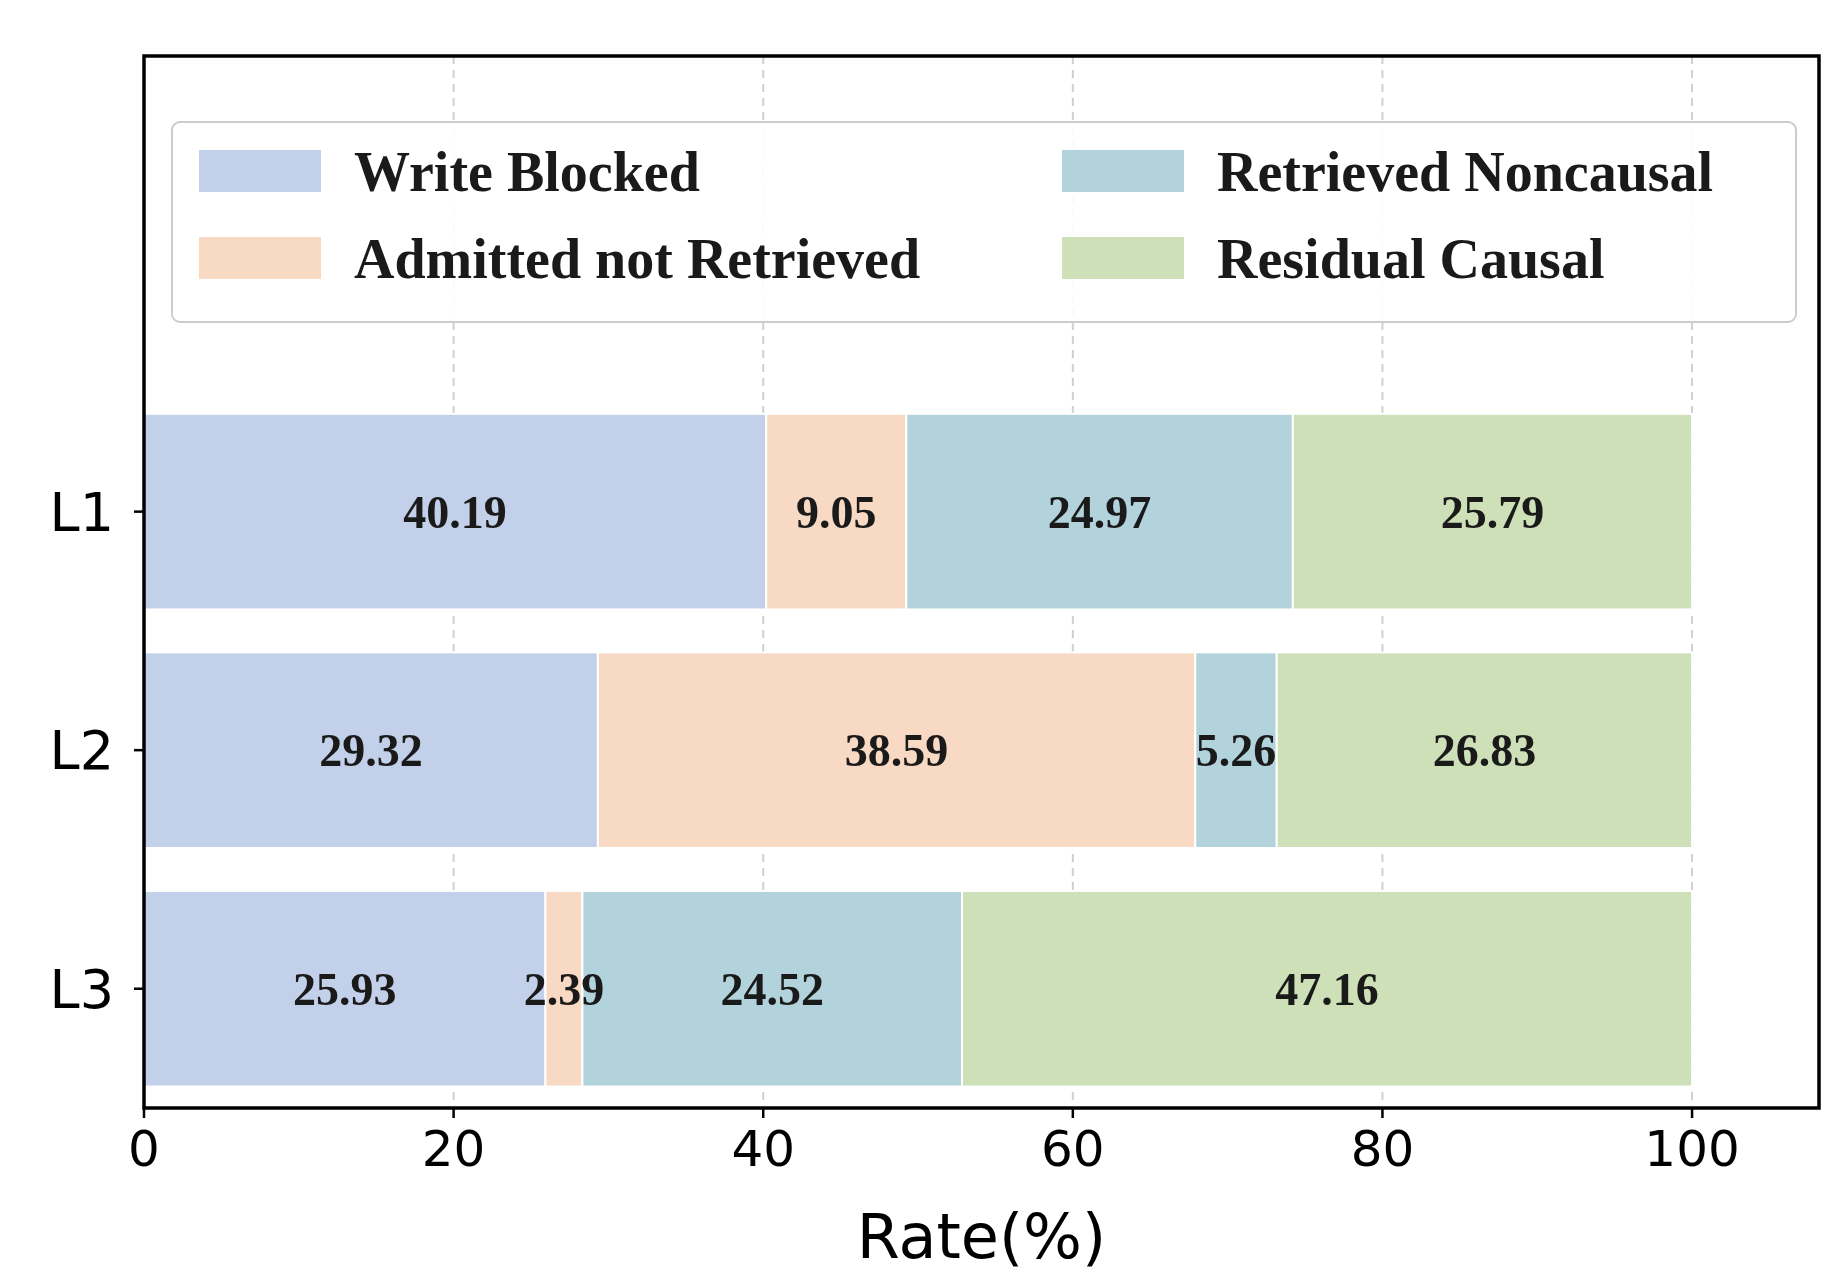  Describe the element at coordinates (1382, 1149) in the screenshot. I see `x-tick-label: 80` at that location.